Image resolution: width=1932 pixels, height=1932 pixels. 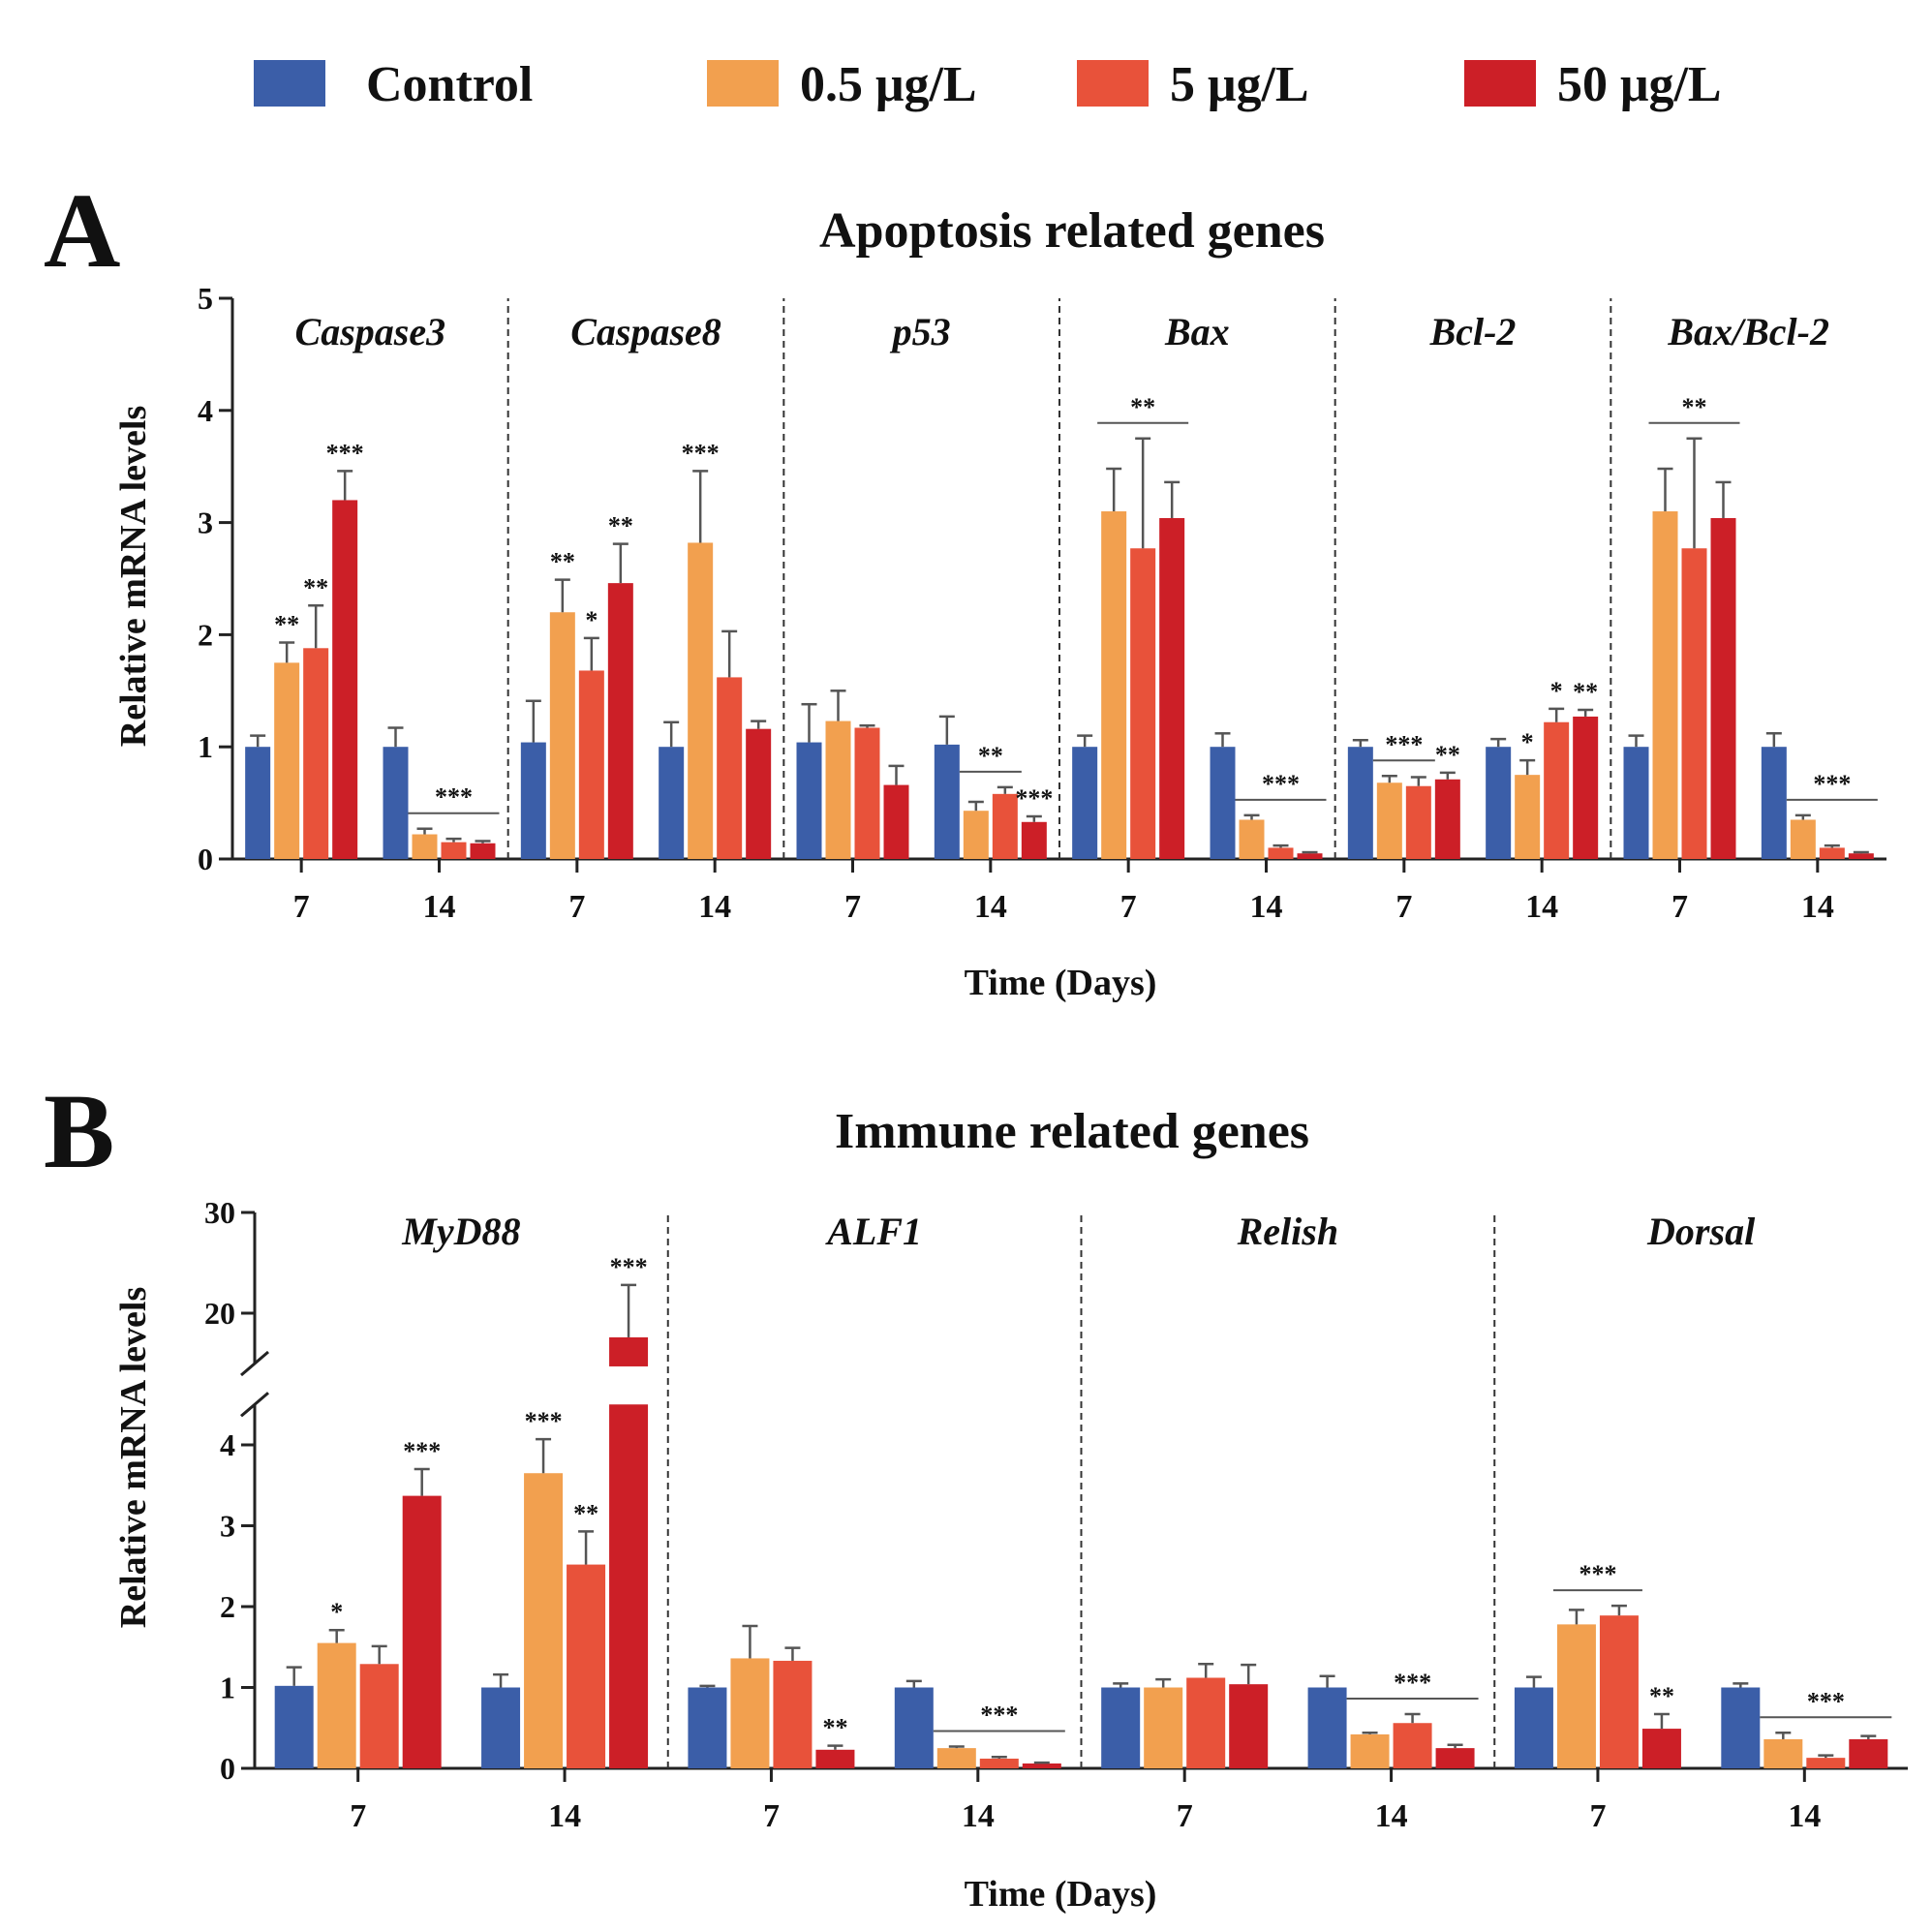 I want to click on panel-letter-b: B, so click(x=79, y=1131).